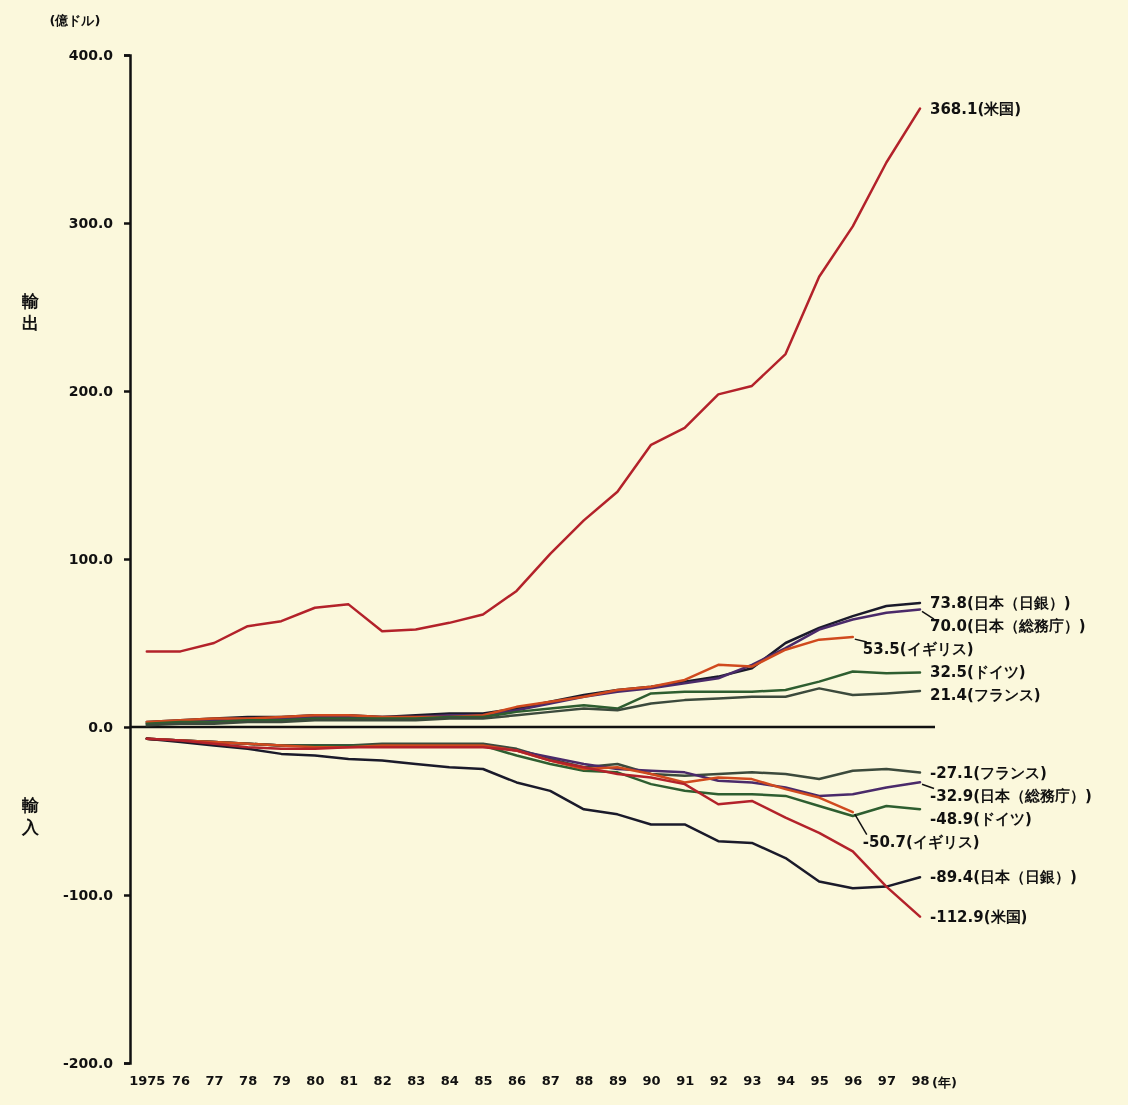 The height and width of the screenshot is (1105, 1128). I want to click on x-tick-label: 76, so click(180, 1081).